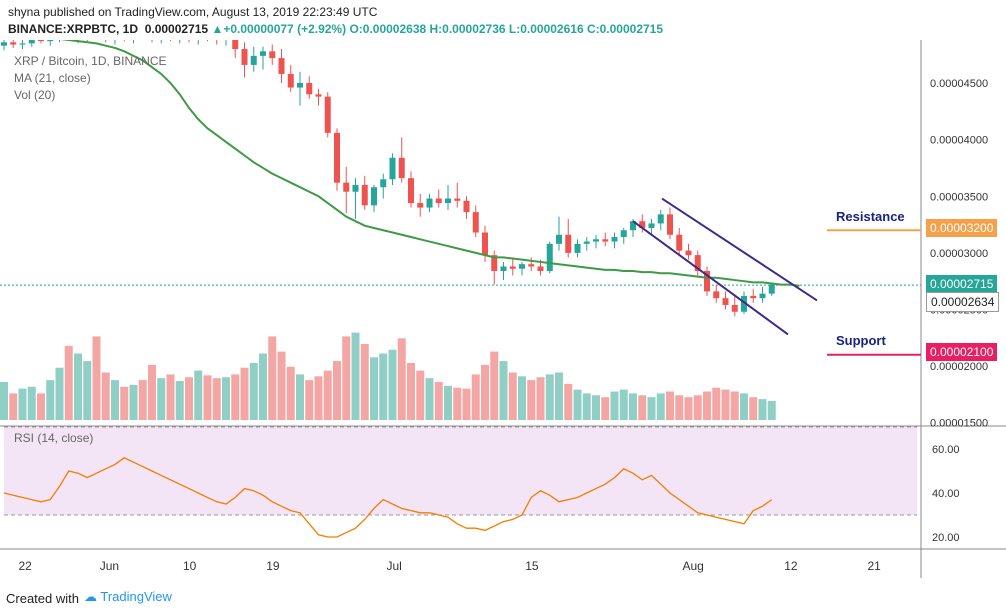 Image resolution: width=1006 pixels, height=615 pixels. Describe the element at coordinates (962, 352) in the screenshot. I see `support-price-tag: 0.00002100` at that location.